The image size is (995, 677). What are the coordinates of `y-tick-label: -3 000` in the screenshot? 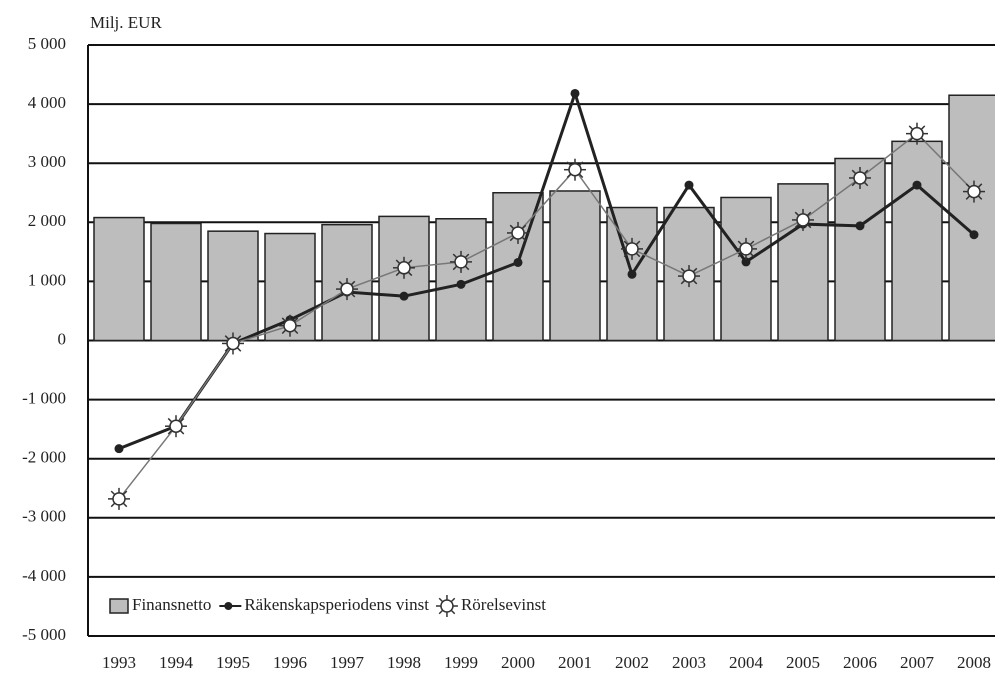 It's located at (44, 516).